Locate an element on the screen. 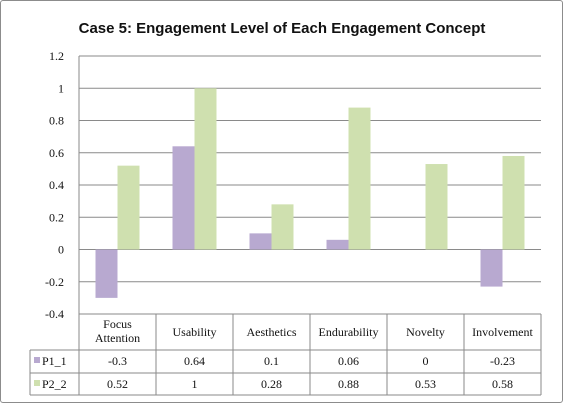 The image size is (563, 403). x-tick-label: Endurability is located at coordinates (349, 332).